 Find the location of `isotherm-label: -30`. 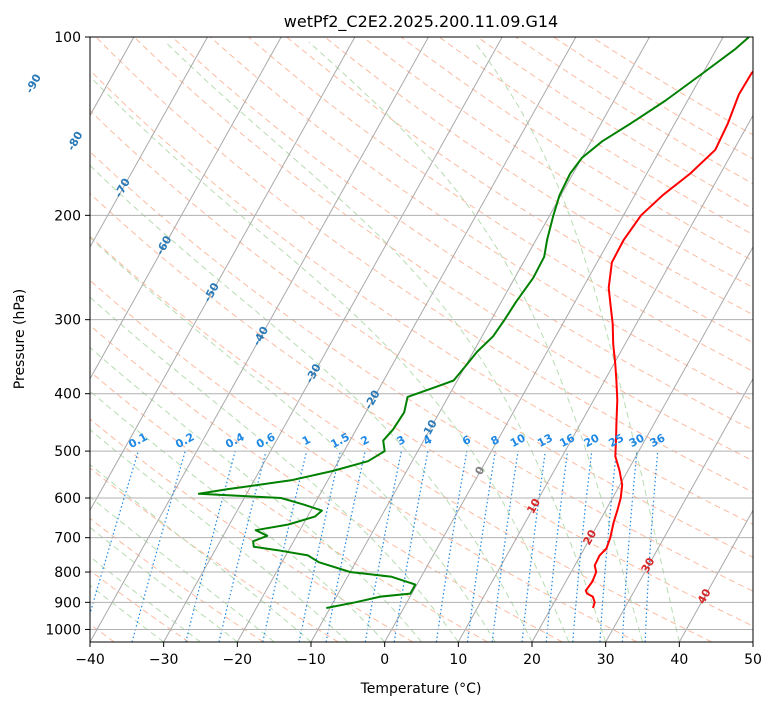

isotherm-label: -30 is located at coordinates (313, 373).